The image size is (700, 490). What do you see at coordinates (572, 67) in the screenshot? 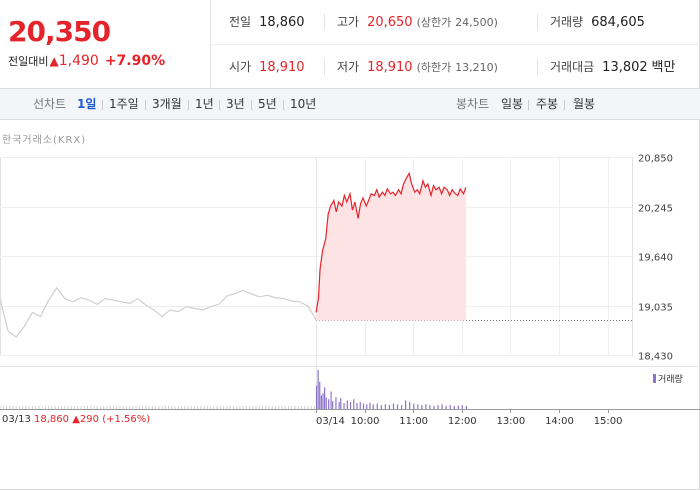
I see `amount-label: 거래대금` at bounding box center [572, 67].